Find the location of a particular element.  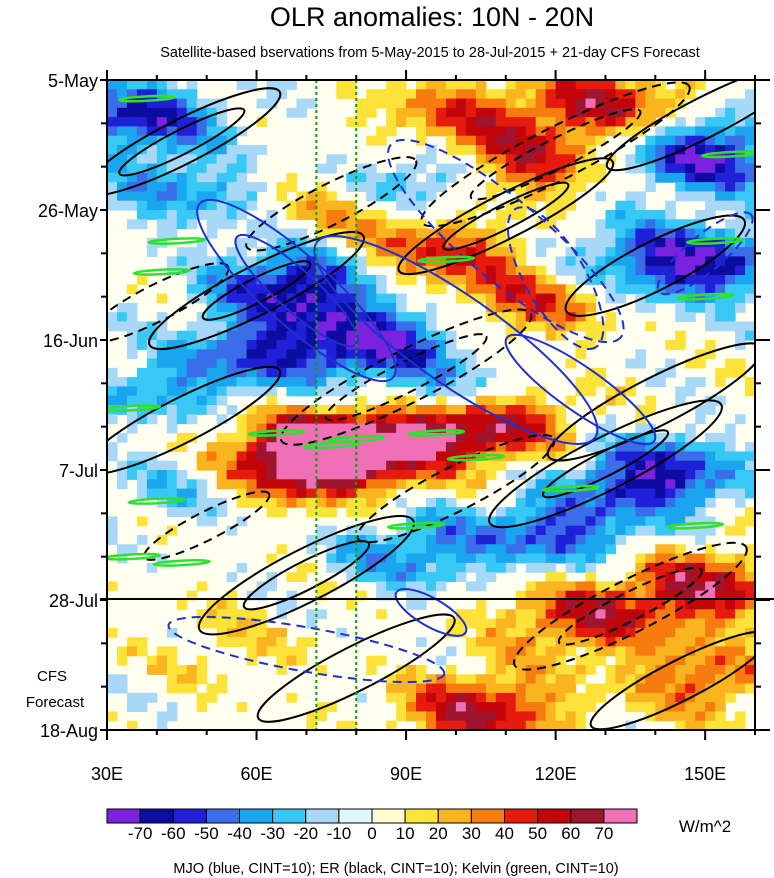

mjo-contour is located at coordinates (306, 649).